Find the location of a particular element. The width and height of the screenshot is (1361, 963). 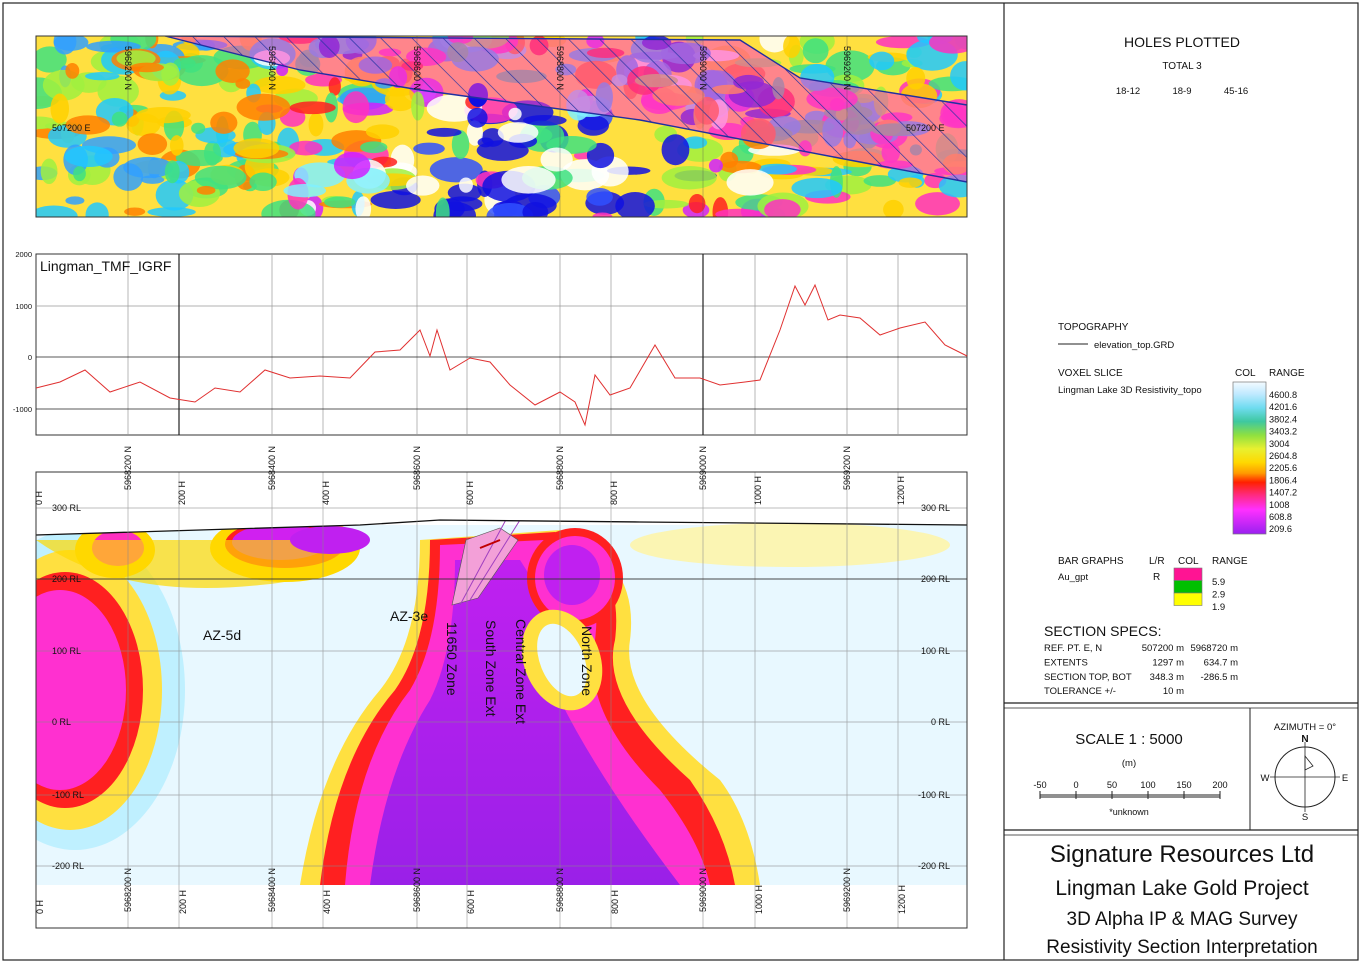

section-rl-label-left: 300 RL is located at coordinates (66, 508).